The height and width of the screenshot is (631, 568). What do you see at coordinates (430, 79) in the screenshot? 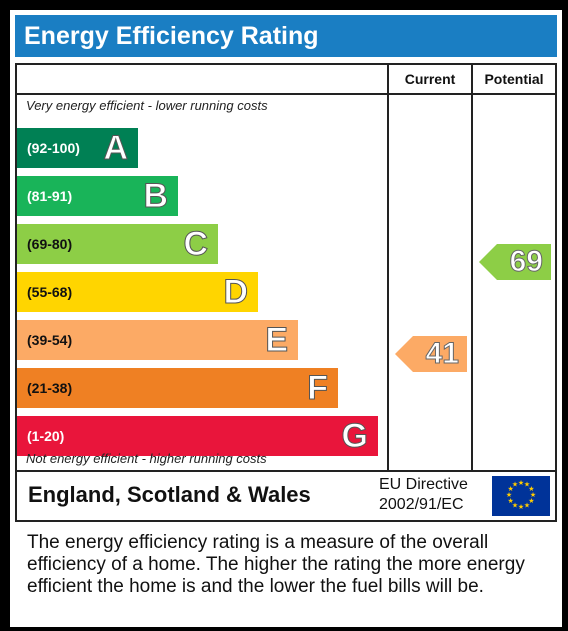
I see `column-current: Current` at bounding box center [430, 79].